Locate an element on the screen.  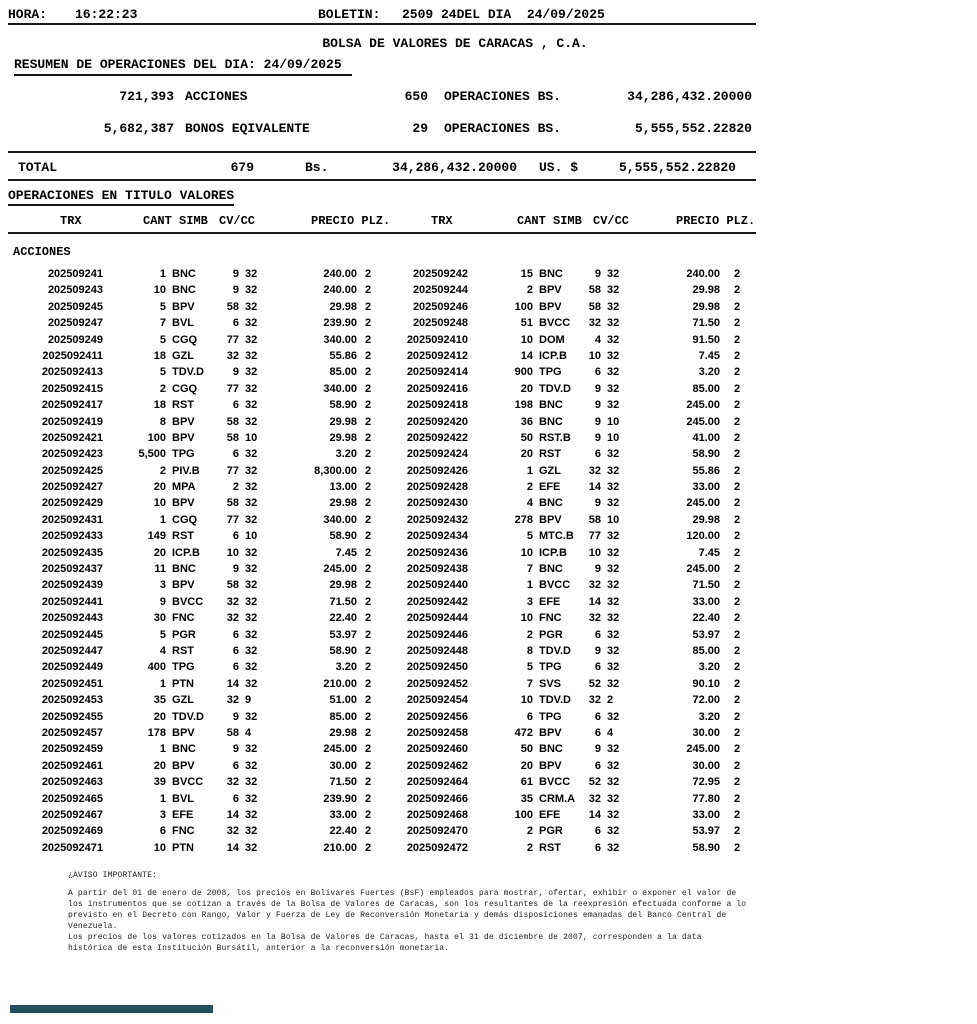
trx-right-cell: 2025092444 is located at coordinates (437, 618).